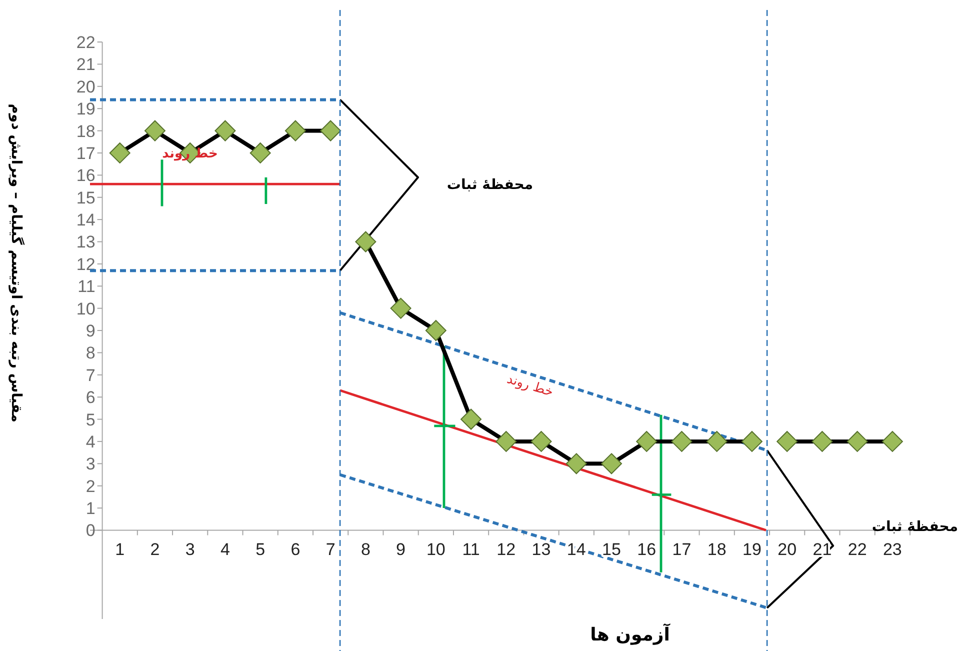  What do you see at coordinates (91, 353) in the screenshot?
I see `y-tick-label: 8` at bounding box center [91, 353].